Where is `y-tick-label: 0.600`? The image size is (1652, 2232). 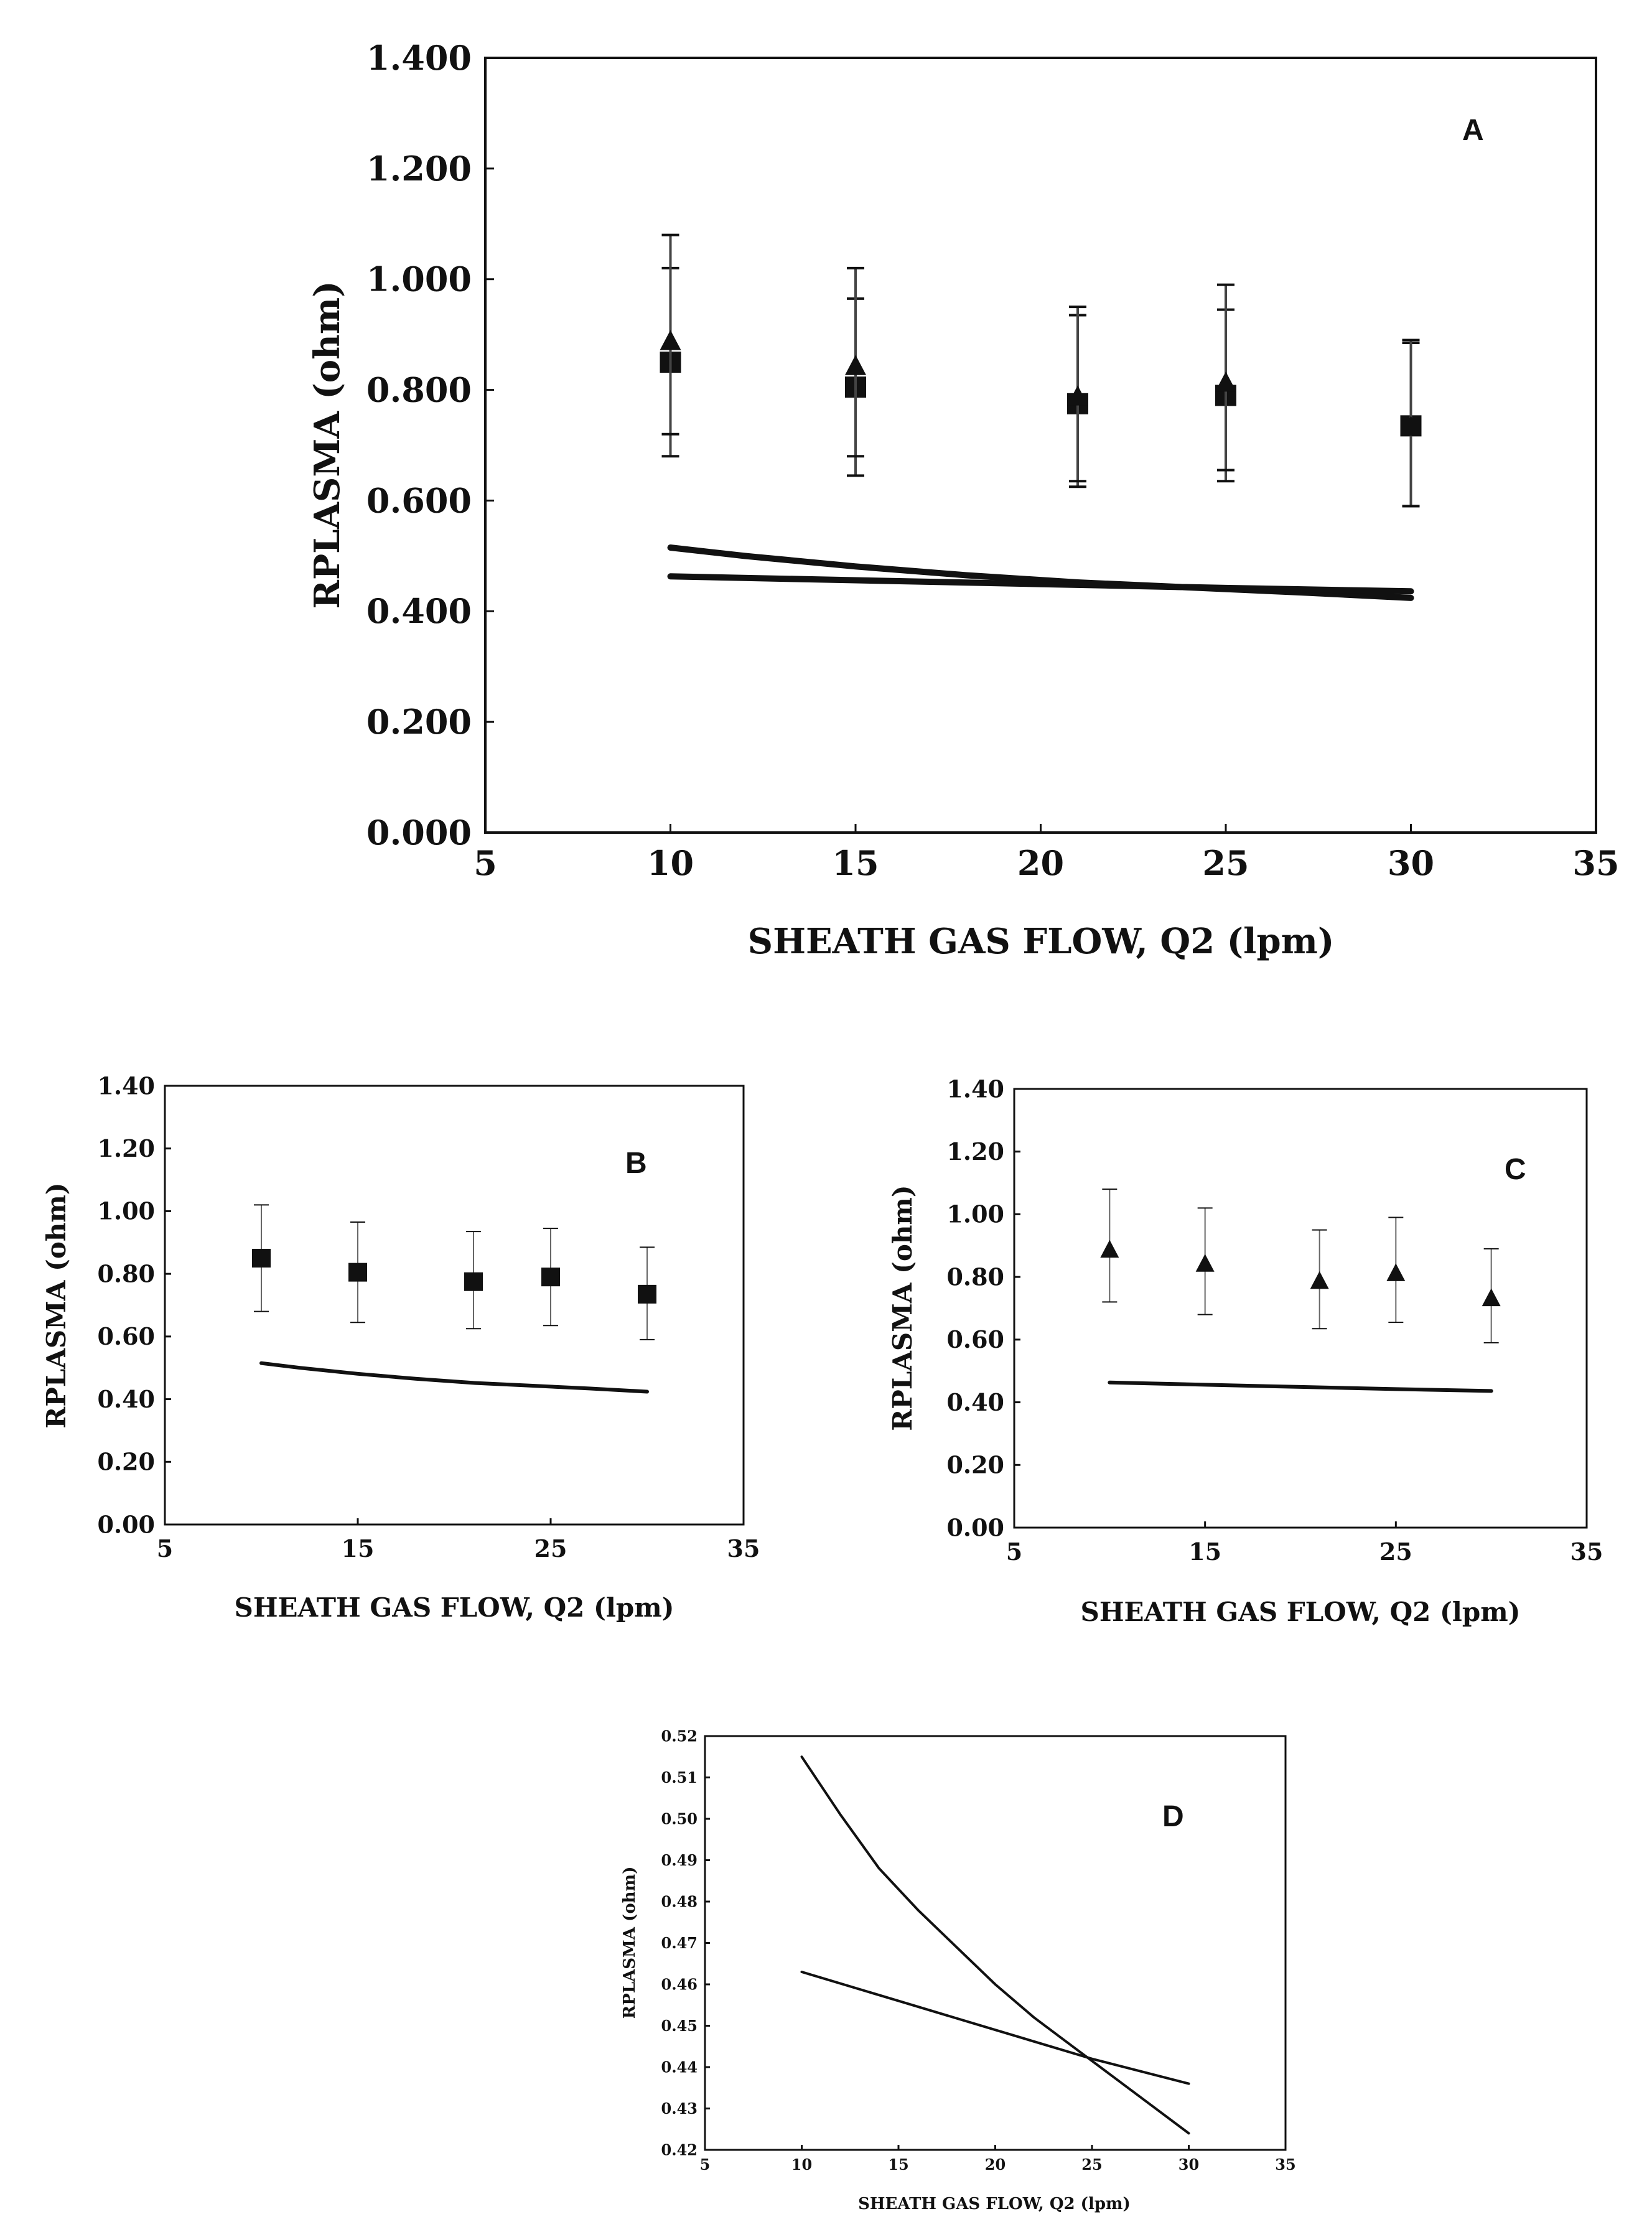 y-tick-label: 0.600 is located at coordinates (419, 500).